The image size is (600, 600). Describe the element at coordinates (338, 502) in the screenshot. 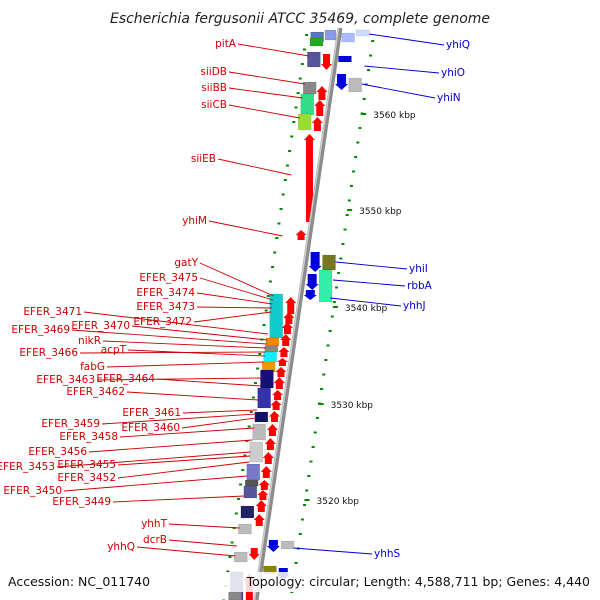

I see `scale-label: 3520 kbp` at that location.